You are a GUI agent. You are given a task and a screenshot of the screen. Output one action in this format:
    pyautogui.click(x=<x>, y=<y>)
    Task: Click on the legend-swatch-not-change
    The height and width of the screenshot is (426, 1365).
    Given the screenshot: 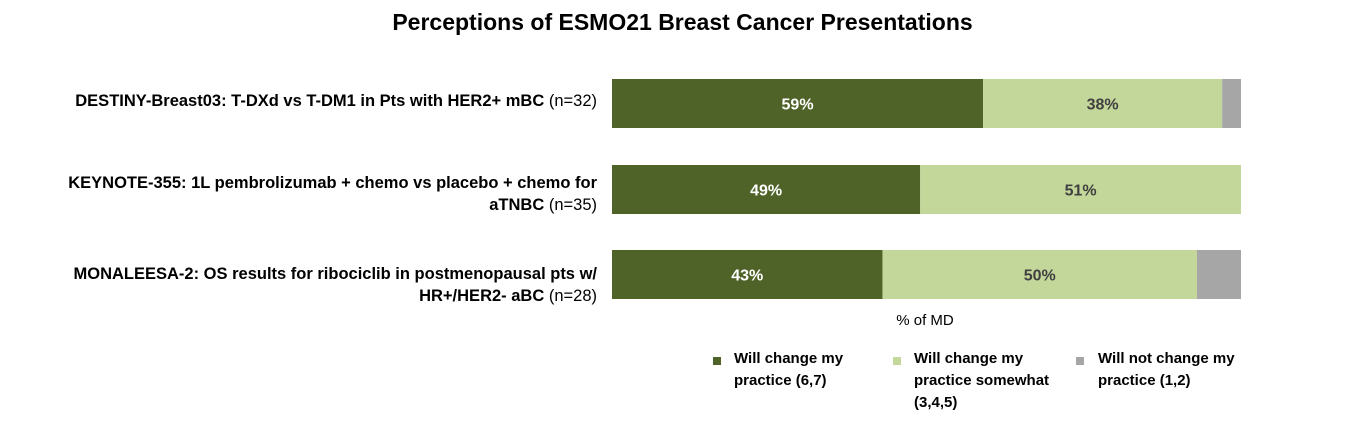 What is the action you would take?
    pyautogui.click(x=1080, y=361)
    